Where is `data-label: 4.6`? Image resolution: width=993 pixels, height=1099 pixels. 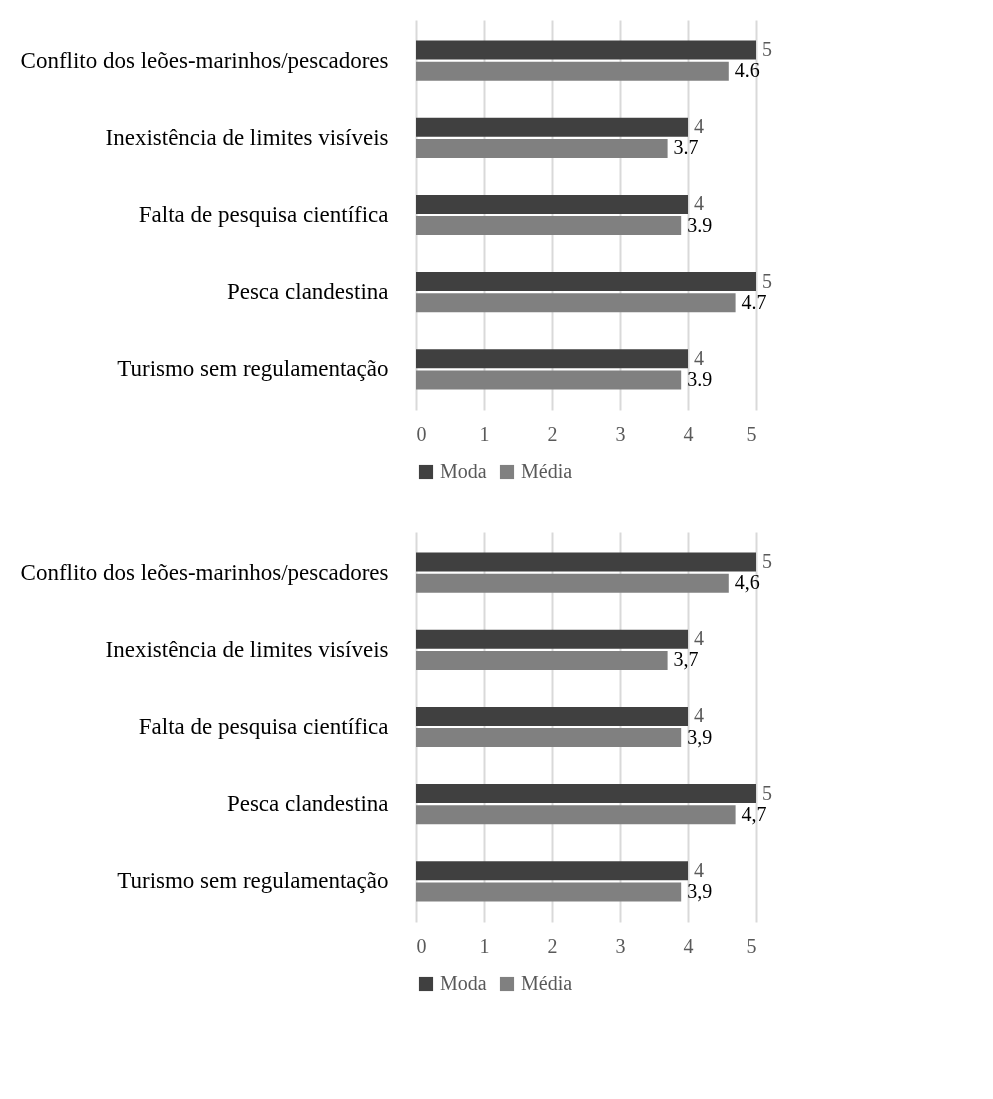 data-label: 4.6 is located at coordinates (747, 70).